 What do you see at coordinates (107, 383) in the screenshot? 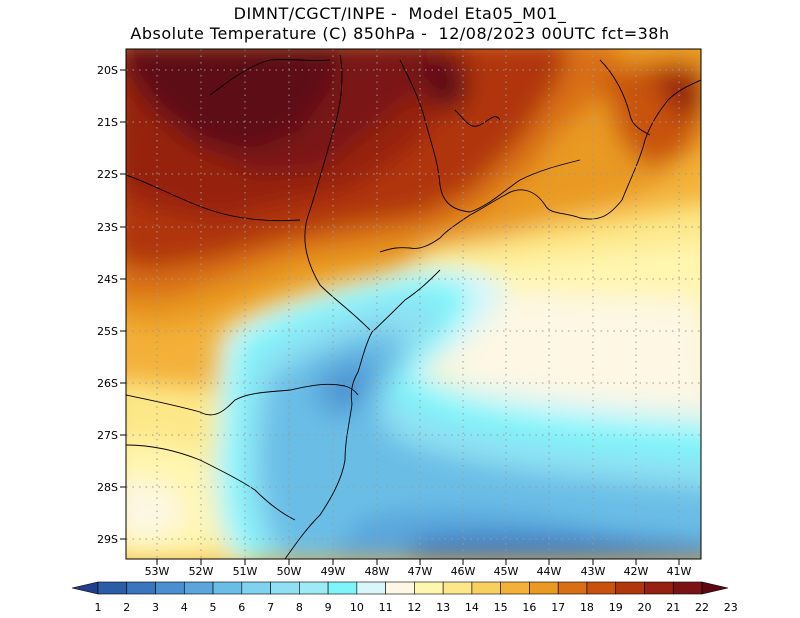
I see `lat-label: 26S` at bounding box center [107, 383].